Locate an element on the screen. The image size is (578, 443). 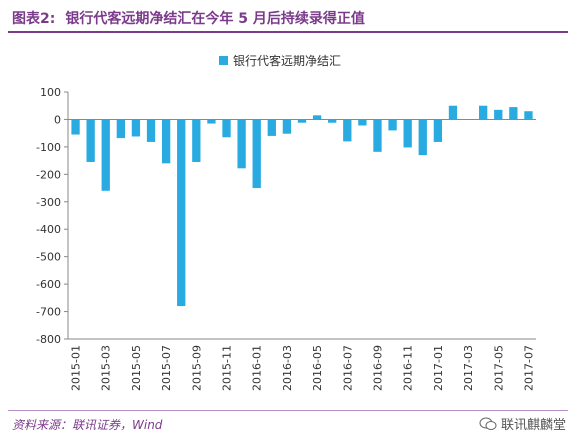
x-tick-label: 2016-01 is located at coordinates (257, 368).